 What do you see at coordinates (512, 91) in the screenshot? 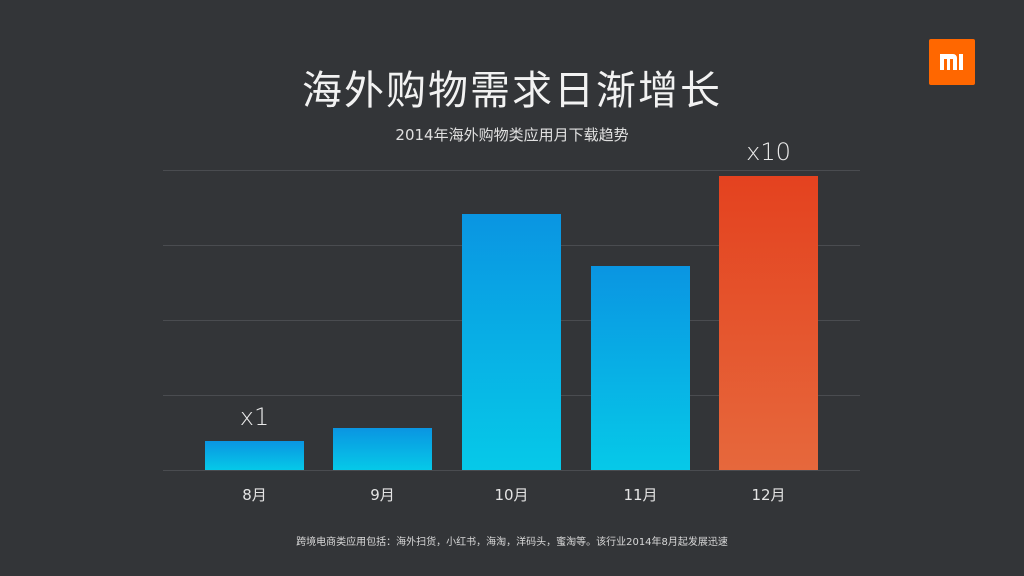
I see `slide-title: 海外购物需求日渐增长` at bounding box center [512, 91].